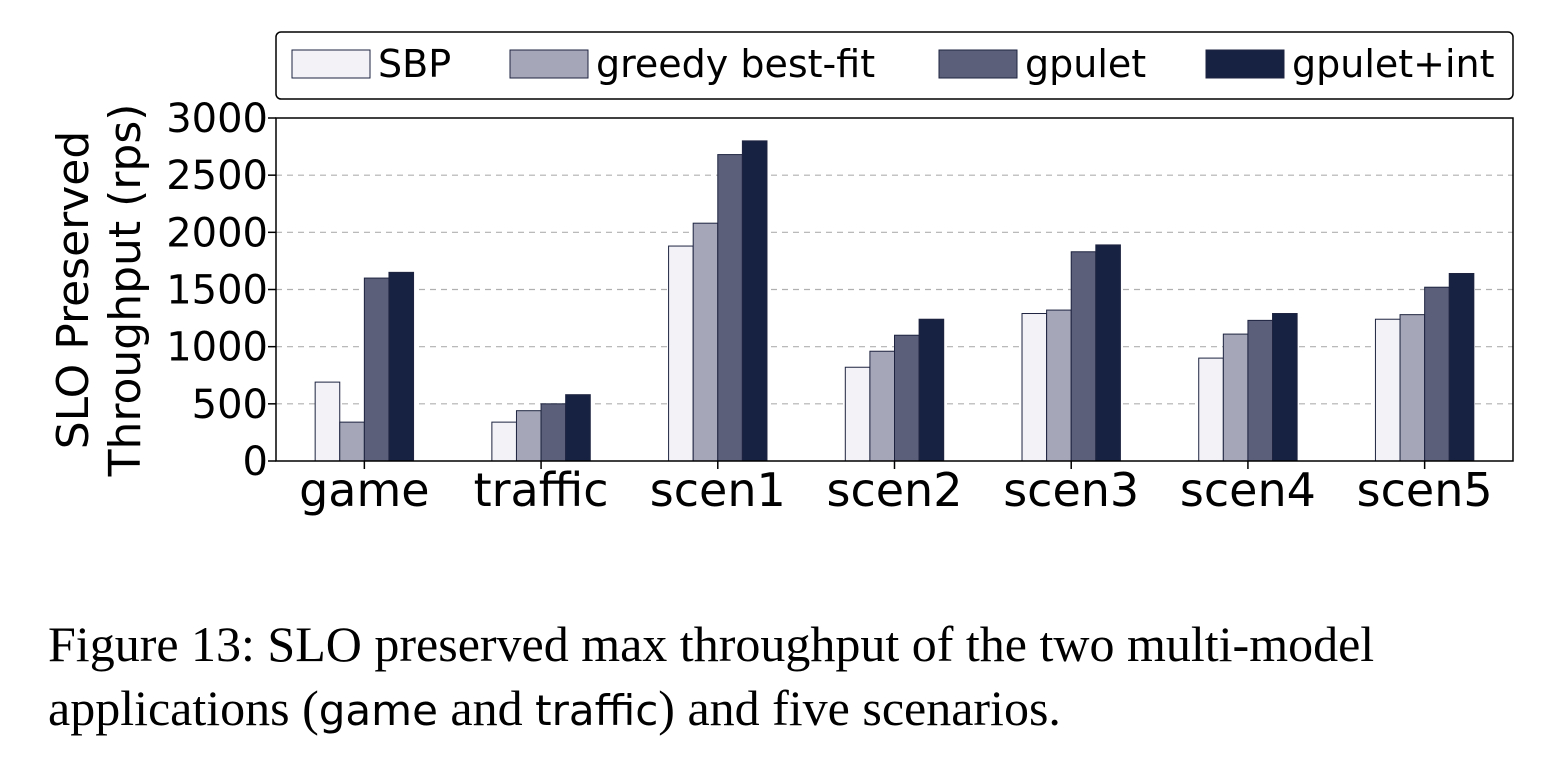 This screenshot has height=767, width=1566. Describe the element at coordinates (1461, 367) in the screenshot. I see `bar-scen5-gpulet-int` at that location.